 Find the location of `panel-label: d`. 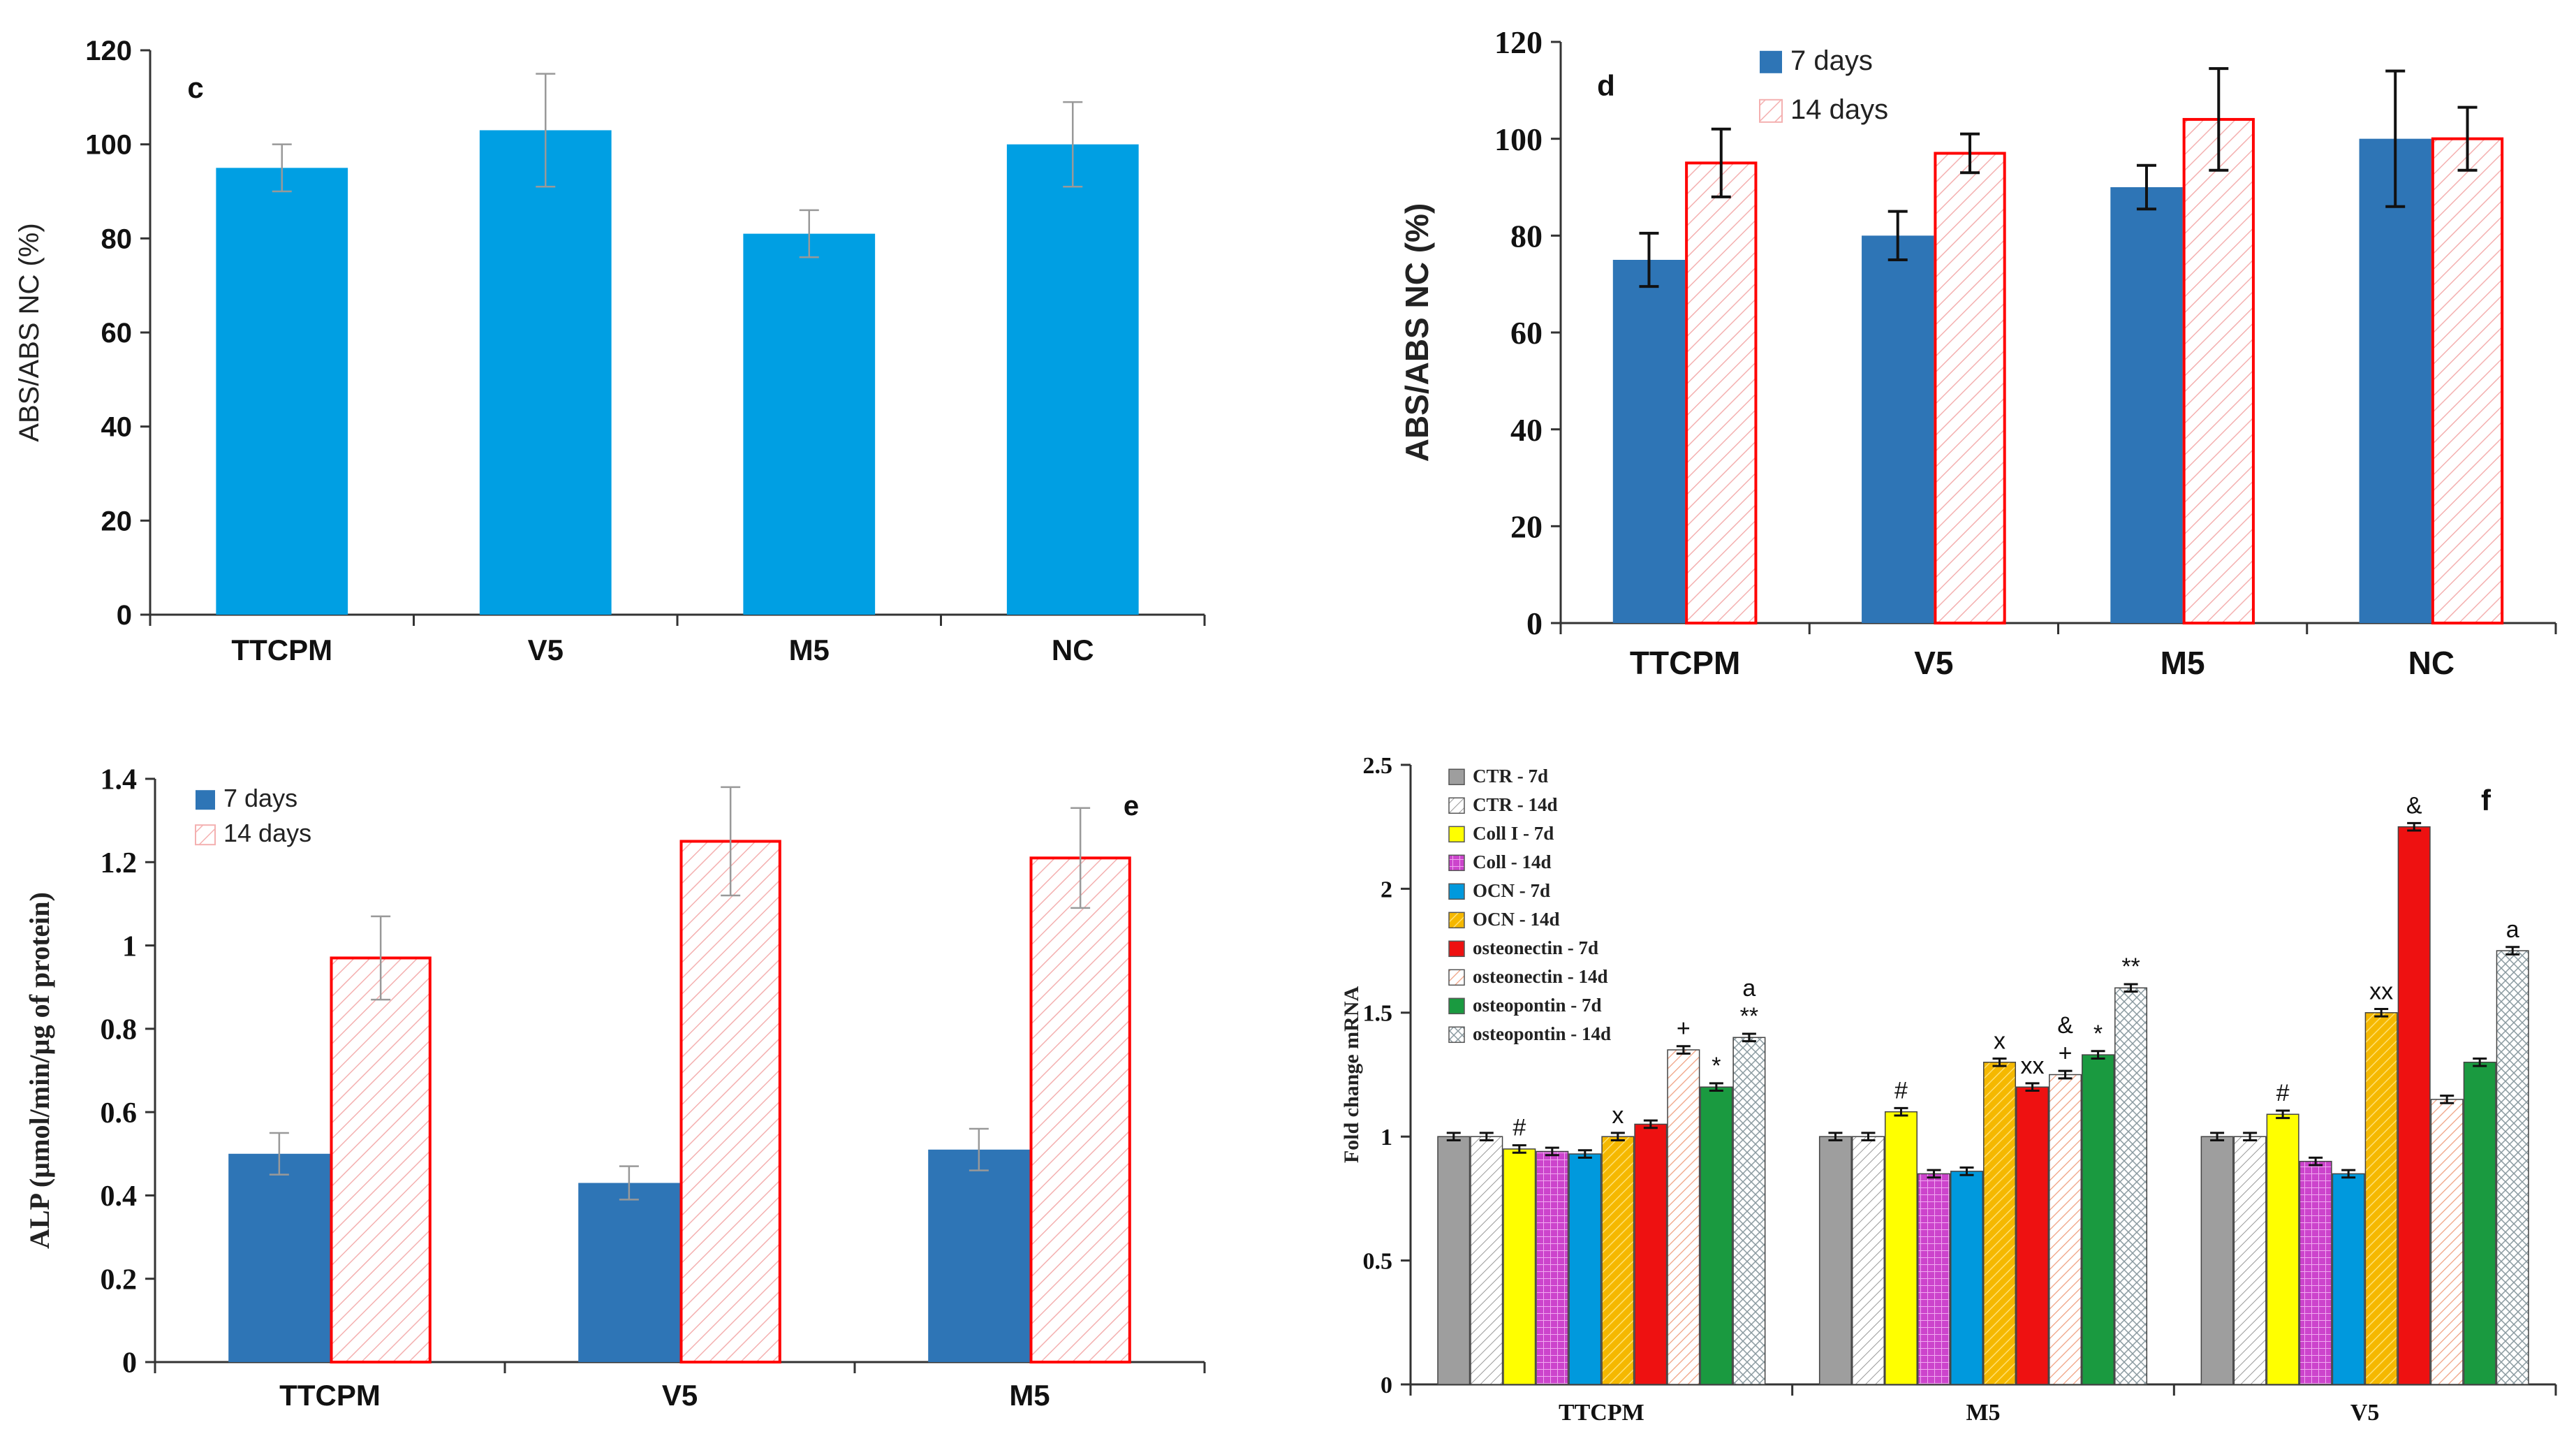

panel-label: d is located at coordinates (1606, 85).